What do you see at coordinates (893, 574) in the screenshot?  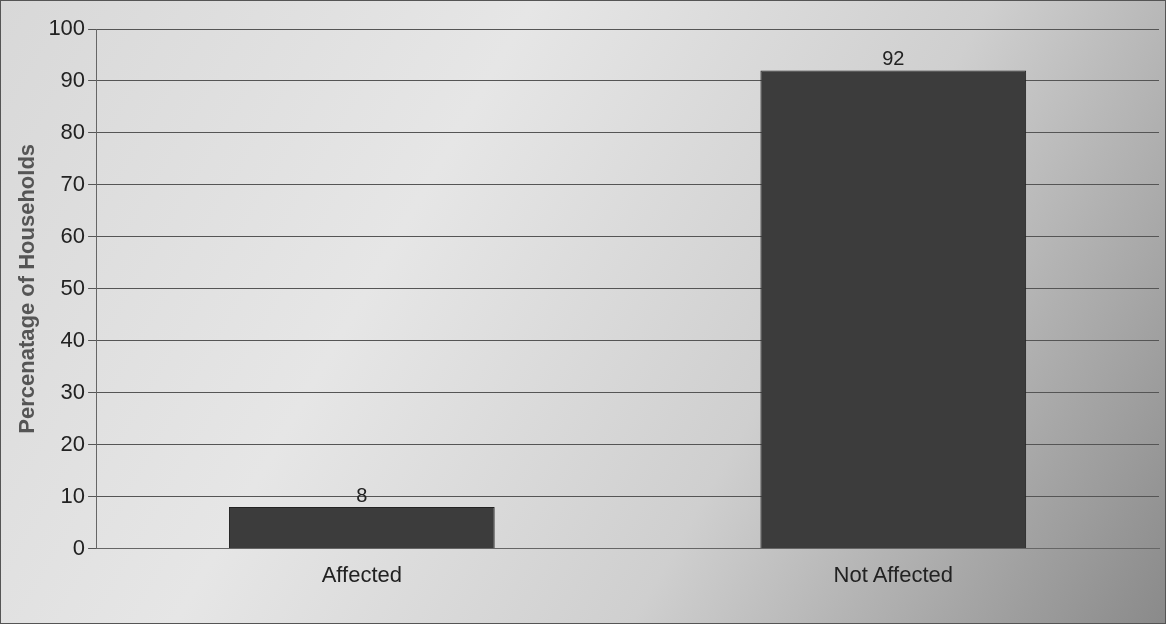 I see `x-tick-label: Not Affected` at bounding box center [893, 574].